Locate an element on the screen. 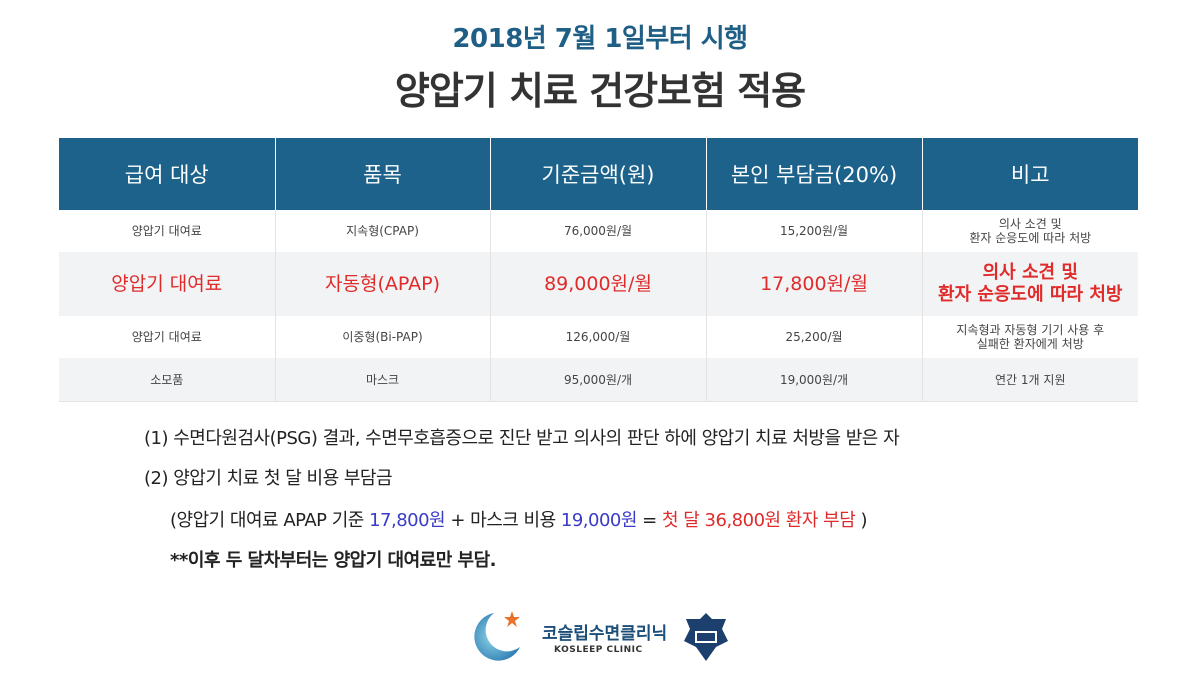 The width and height of the screenshot is (1200, 675). table-cell: 소모품 is located at coordinates (167, 380).